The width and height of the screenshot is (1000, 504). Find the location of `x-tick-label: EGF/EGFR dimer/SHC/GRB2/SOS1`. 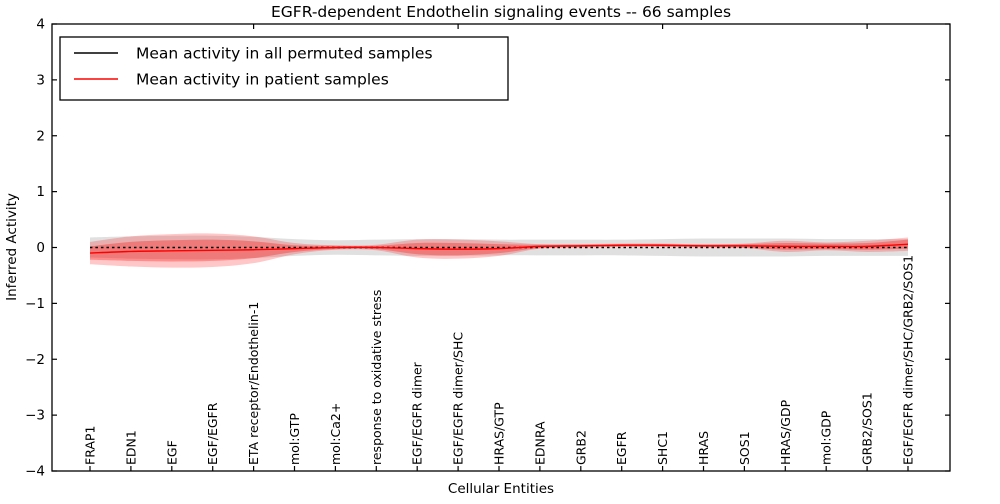

x-tick-label: EGF/EGFR dimer/SHC/GRB2/SOS1 is located at coordinates (908, 360).